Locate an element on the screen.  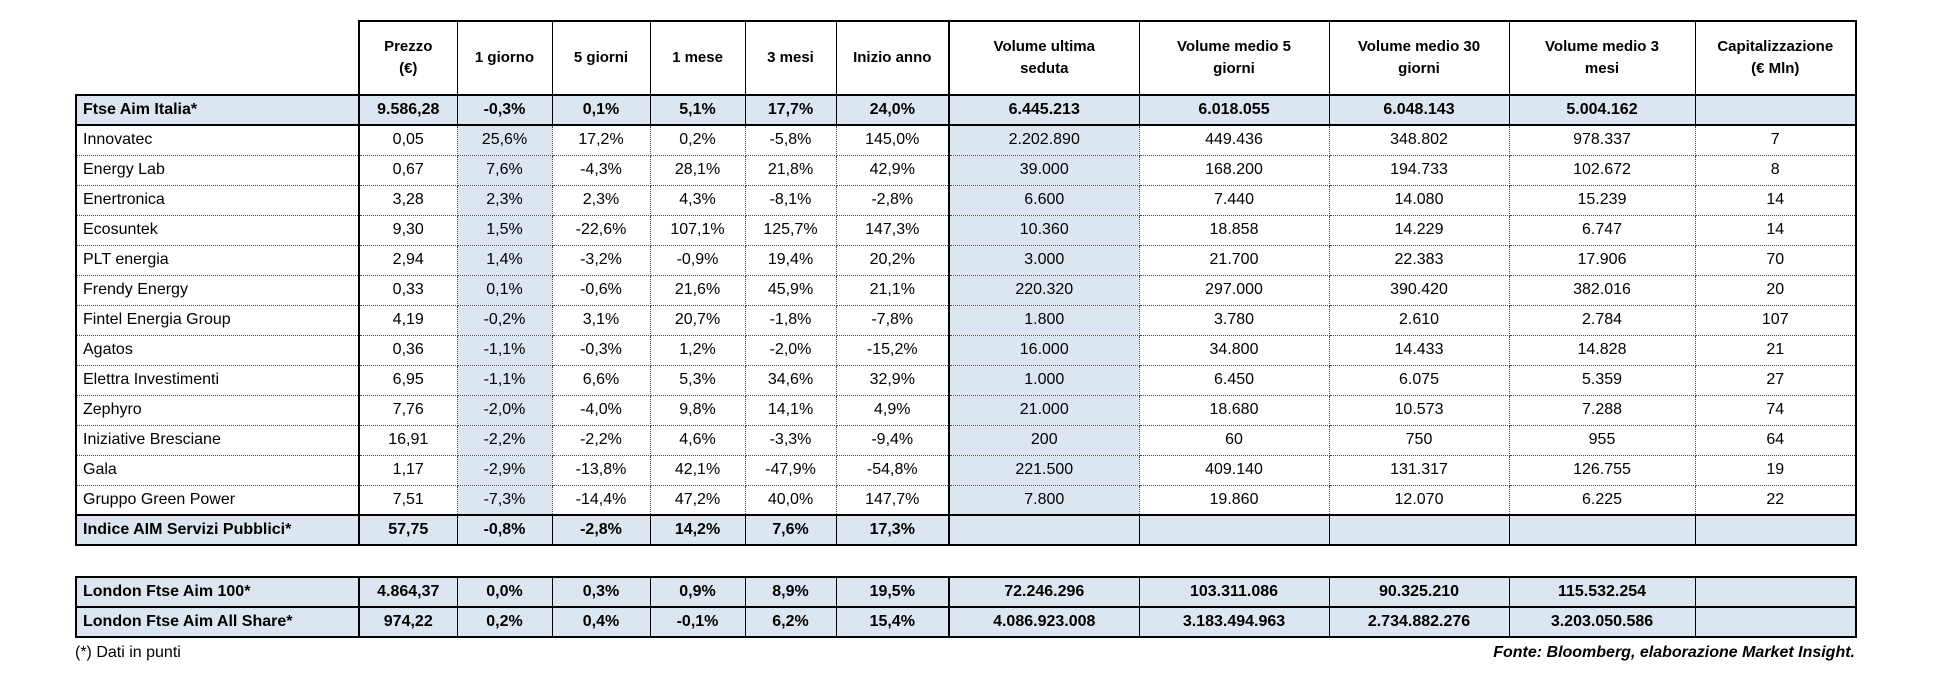
value-cell: 14.229 is located at coordinates (1419, 230).